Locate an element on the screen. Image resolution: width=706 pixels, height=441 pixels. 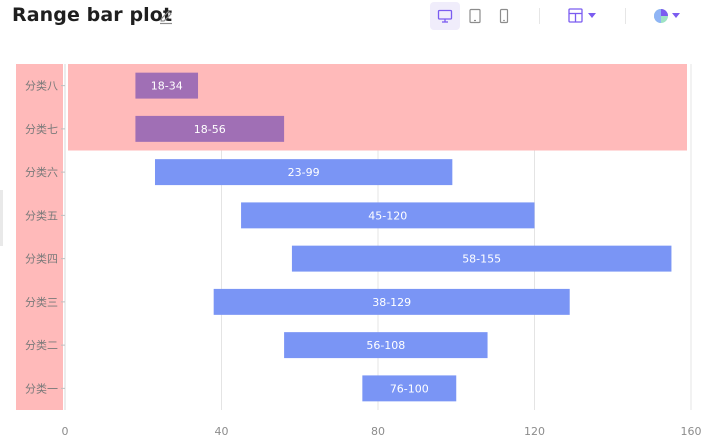
tablet-view-button is located at coordinates (475, 16).